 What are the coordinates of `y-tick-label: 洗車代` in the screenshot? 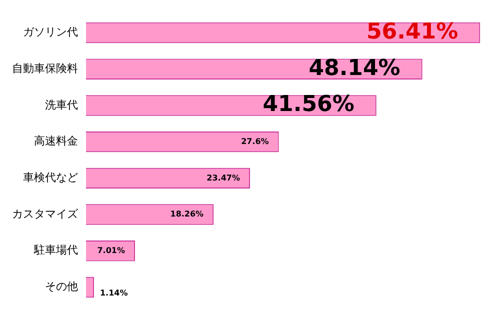 It's located at (61, 105).